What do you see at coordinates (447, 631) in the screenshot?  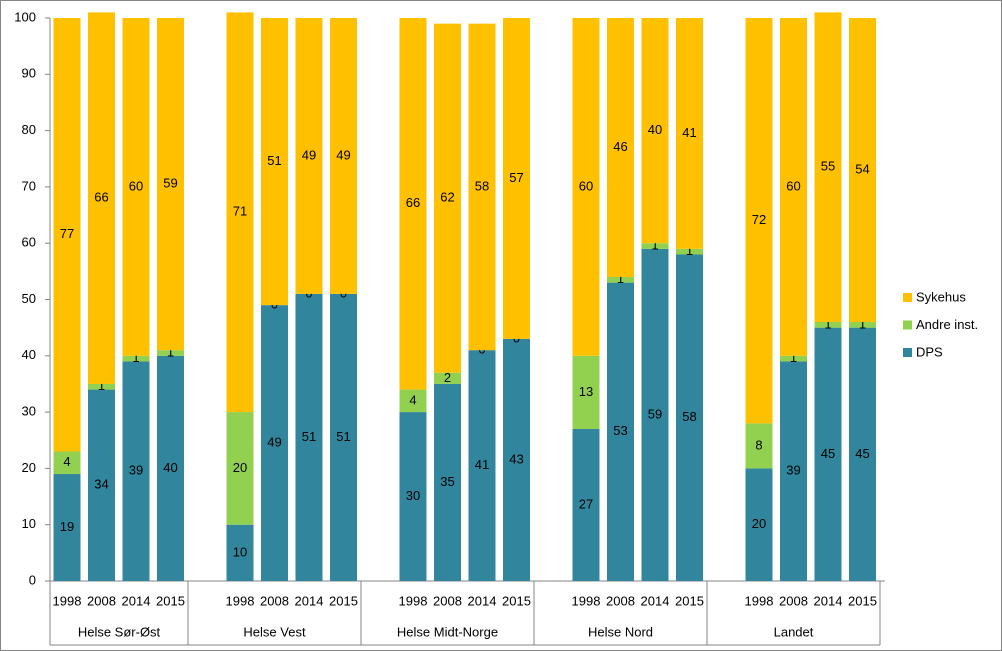 I see `group-label: Helse Midt-Norge` at bounding box center [447, 631].